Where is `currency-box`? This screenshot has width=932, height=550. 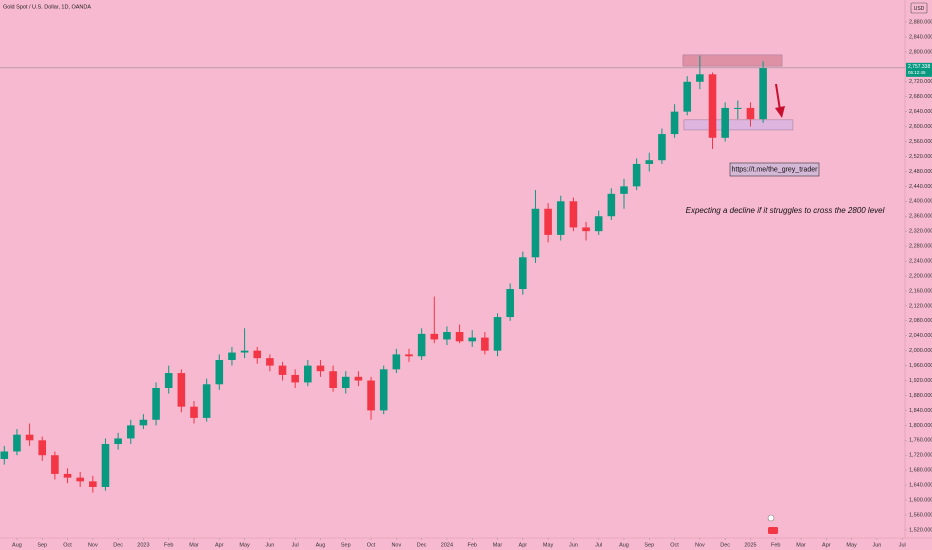 currency-box is located at coordinates (919, 8).